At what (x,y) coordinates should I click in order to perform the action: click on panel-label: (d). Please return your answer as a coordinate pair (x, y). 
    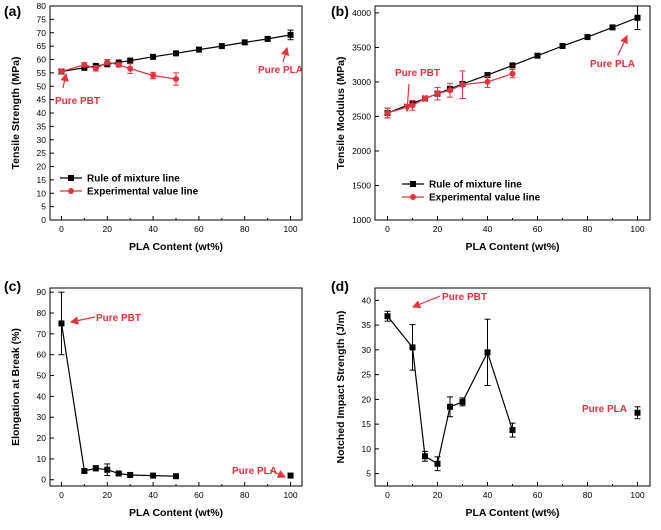
    Looking at the image, I should click on (340, 286).